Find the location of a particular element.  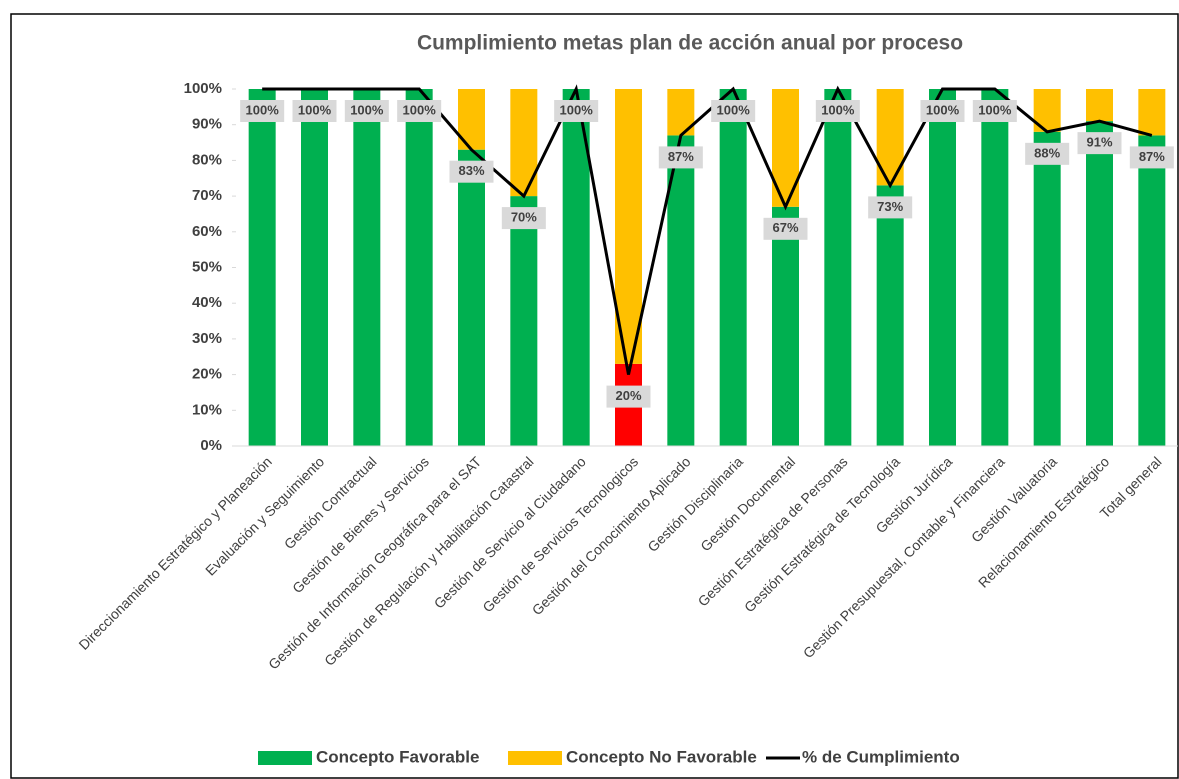

data-label: 20% is located at coordinates (628, 395).